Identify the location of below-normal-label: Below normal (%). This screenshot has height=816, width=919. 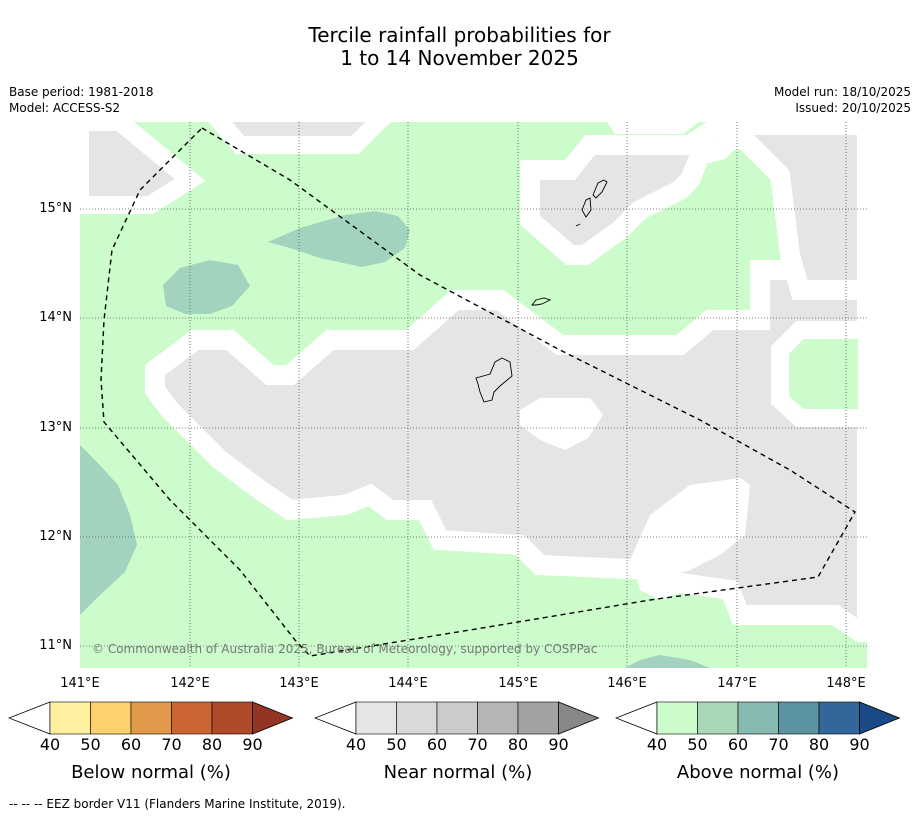
(151, 772).